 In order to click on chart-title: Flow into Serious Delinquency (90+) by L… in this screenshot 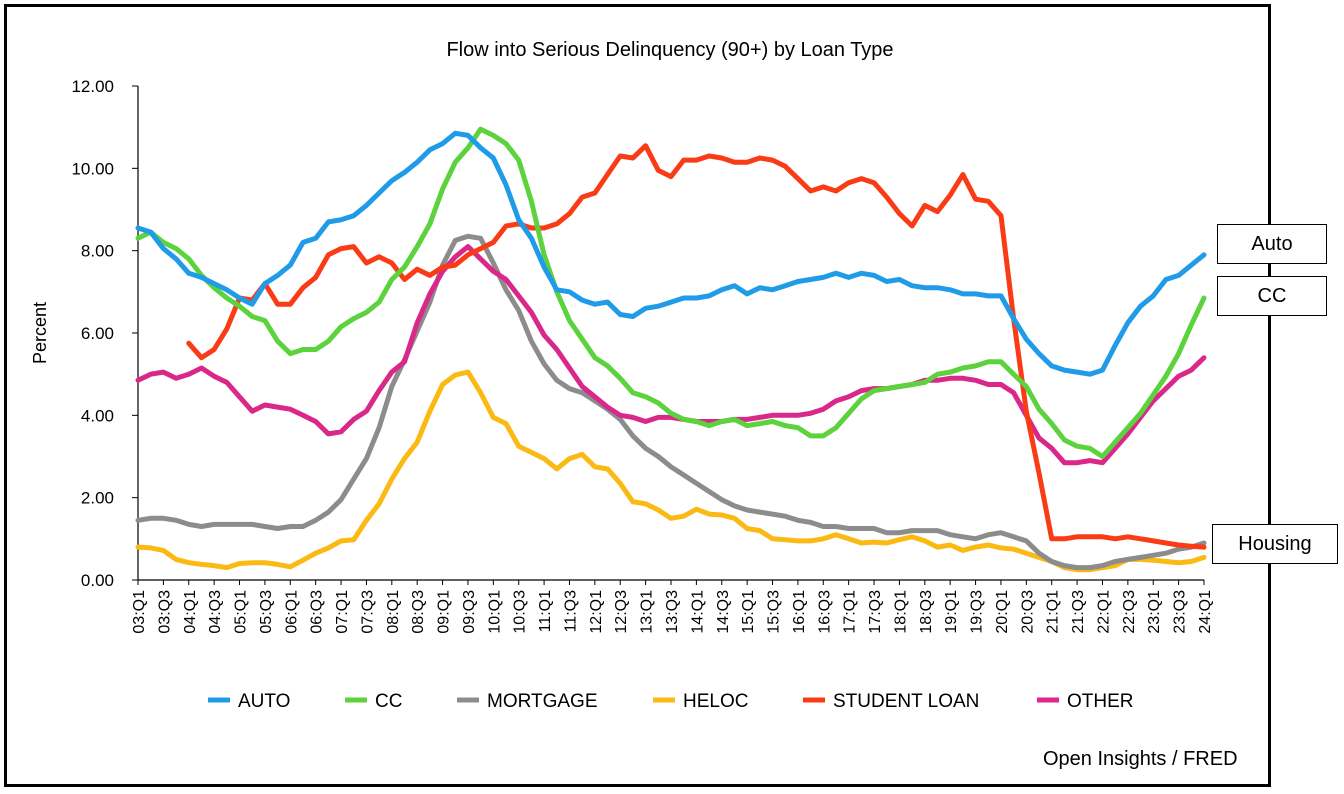, I will do `click(669, 50)`.